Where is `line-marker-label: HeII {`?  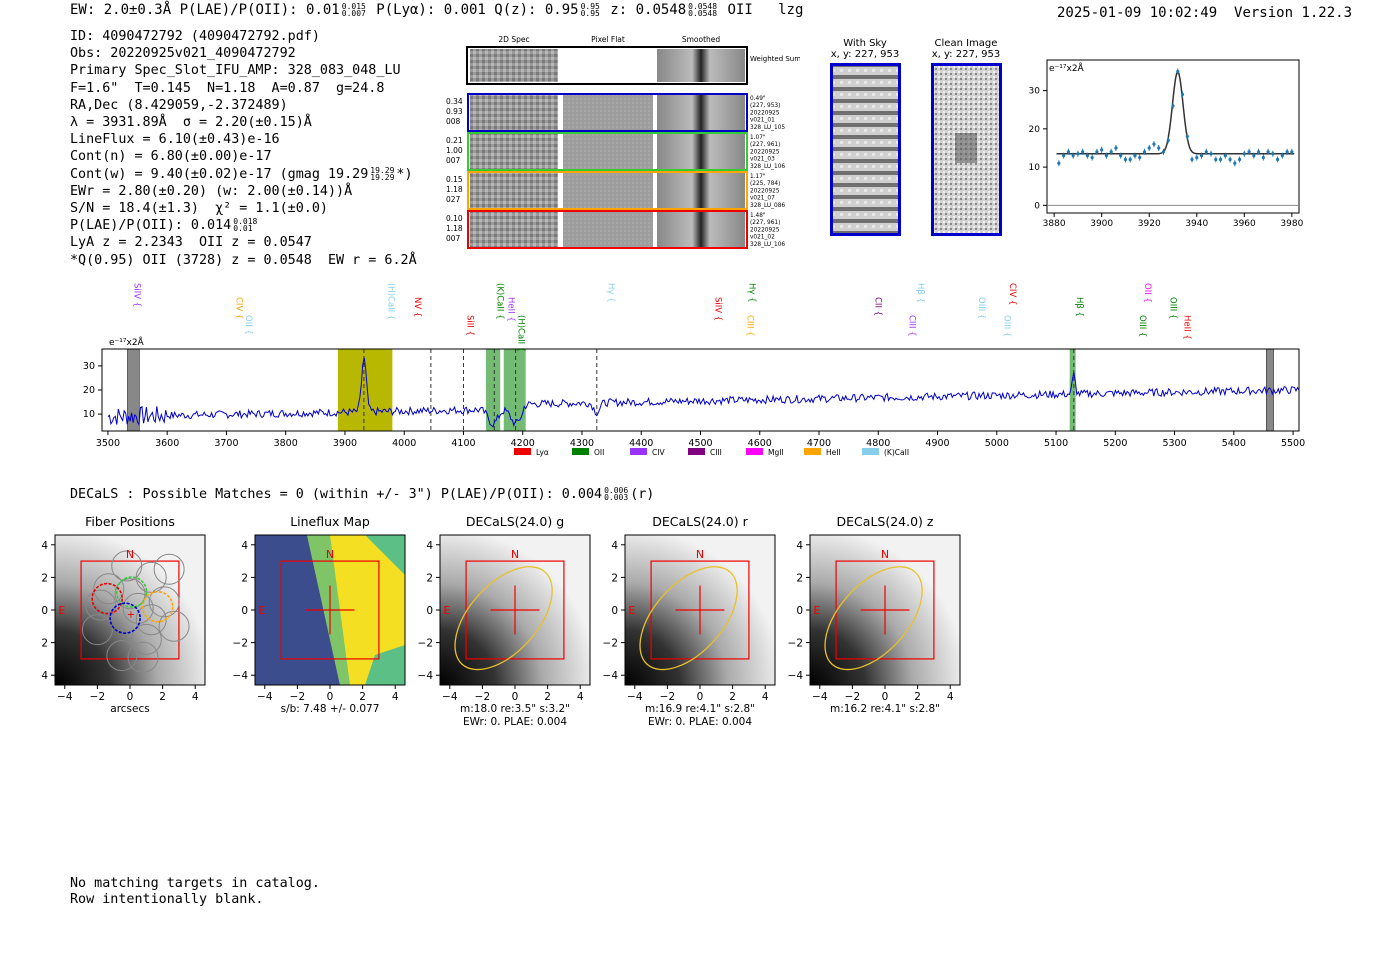 line-marker-label: HeII { is located at coordinates (511, 309).